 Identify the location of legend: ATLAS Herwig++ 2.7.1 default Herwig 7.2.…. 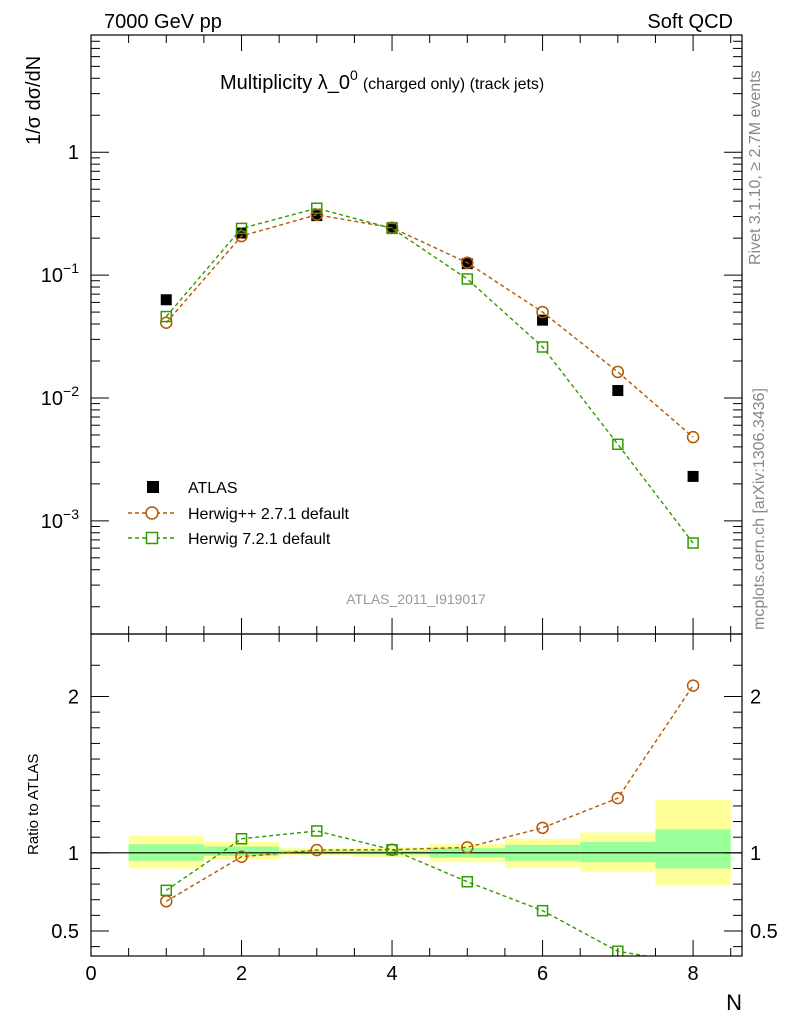
(239, 514).